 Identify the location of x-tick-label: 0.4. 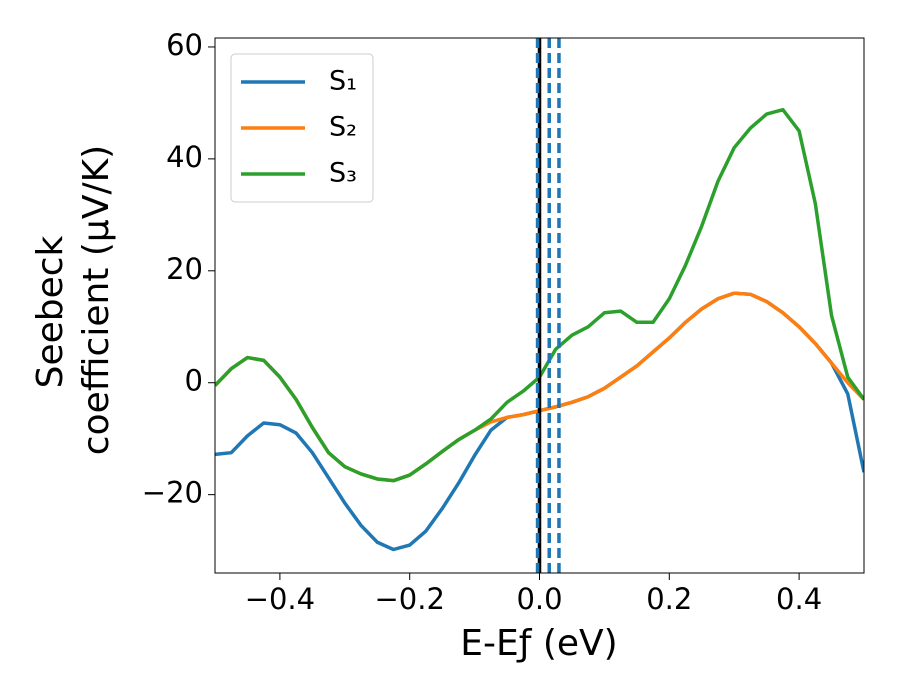
(799, 599).